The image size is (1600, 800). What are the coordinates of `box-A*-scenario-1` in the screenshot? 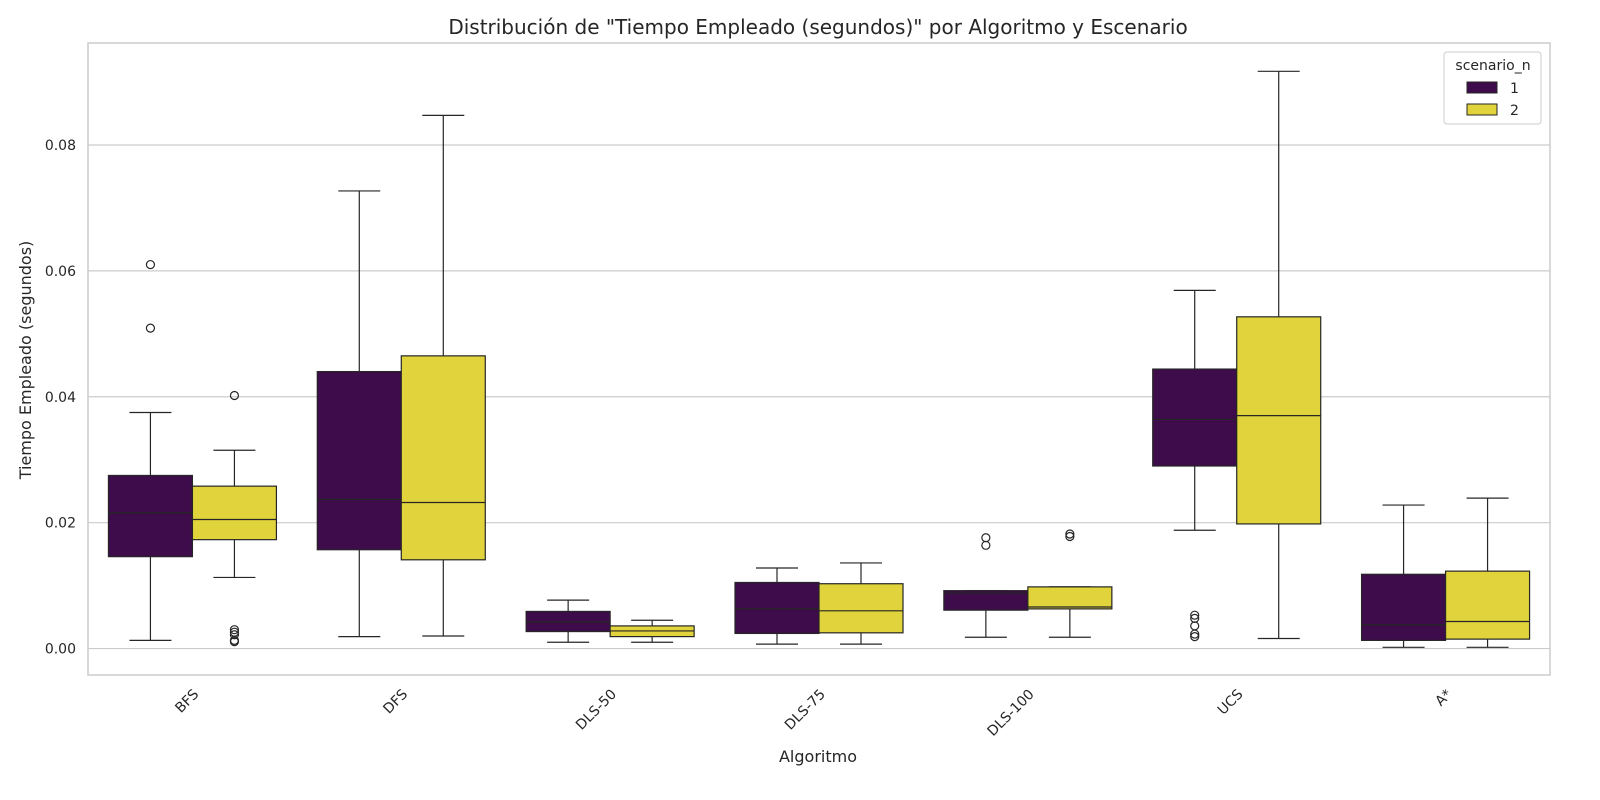 It's located at (1403, 576).